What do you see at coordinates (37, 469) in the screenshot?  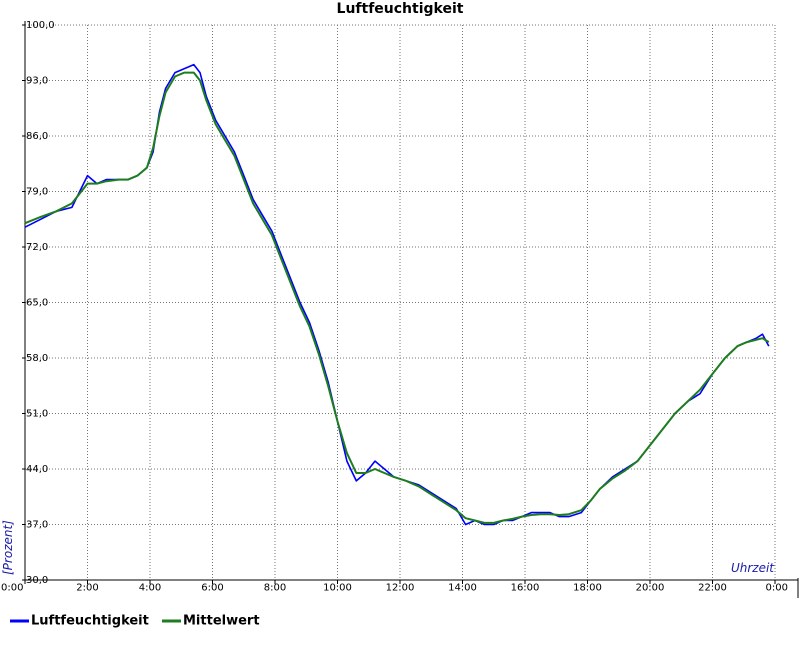 I see `y-tick-label: 44,0` at bounding box center [37, 469].